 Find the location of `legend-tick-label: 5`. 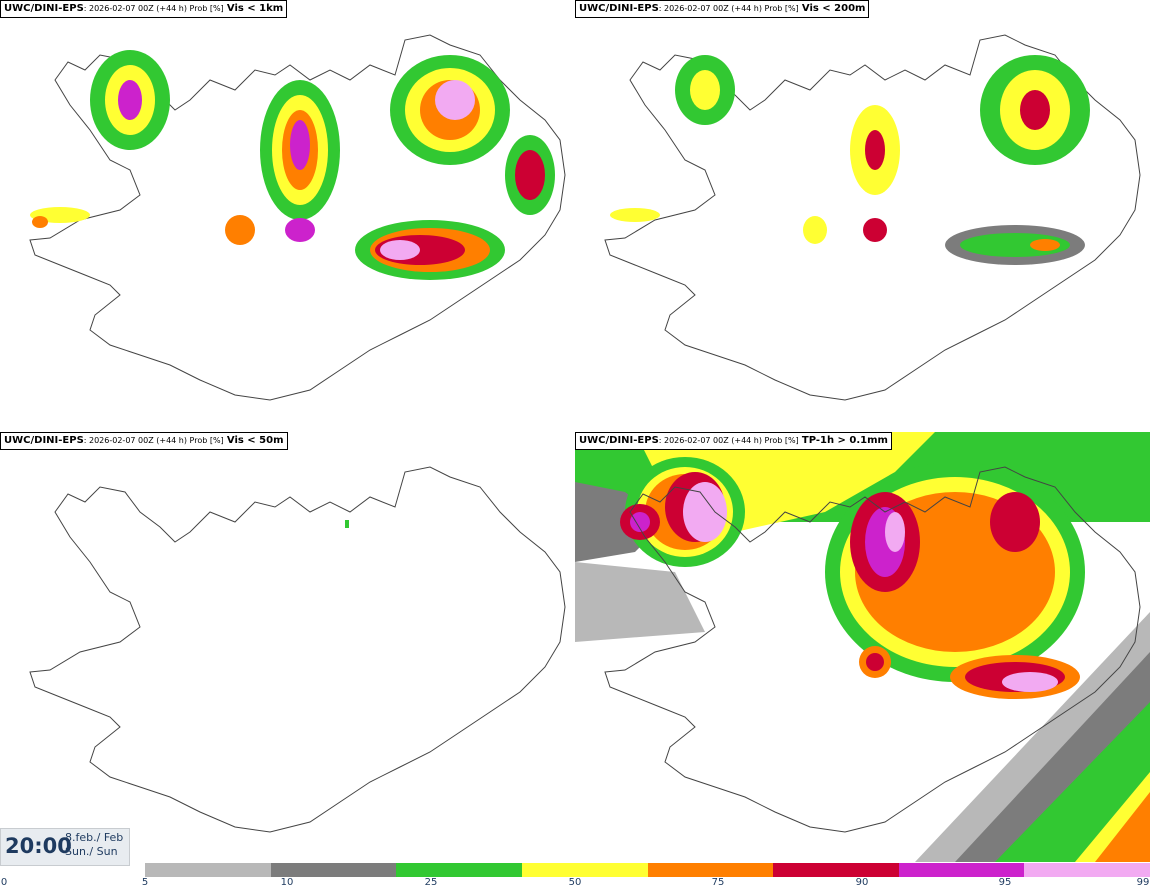

legend-tick-label: 5 is located at coordinates (145, 882).